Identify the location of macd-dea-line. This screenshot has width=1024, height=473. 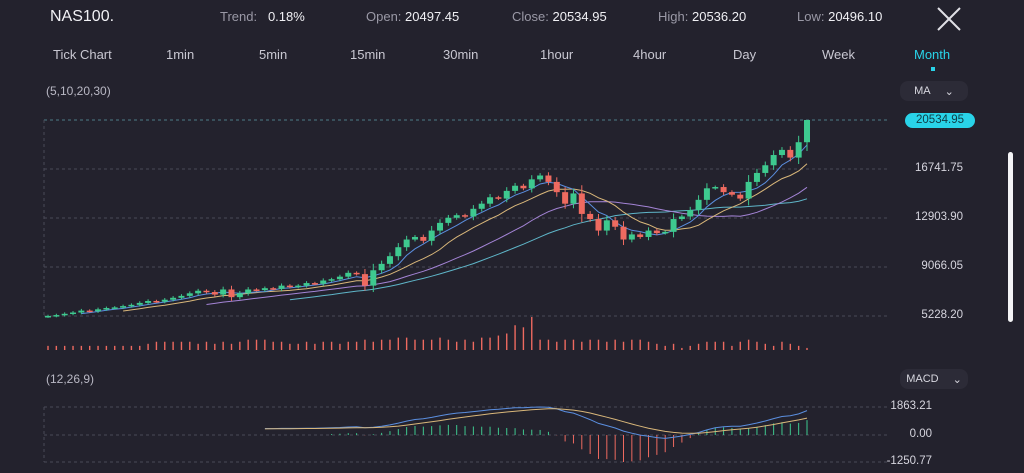
(536, 421).